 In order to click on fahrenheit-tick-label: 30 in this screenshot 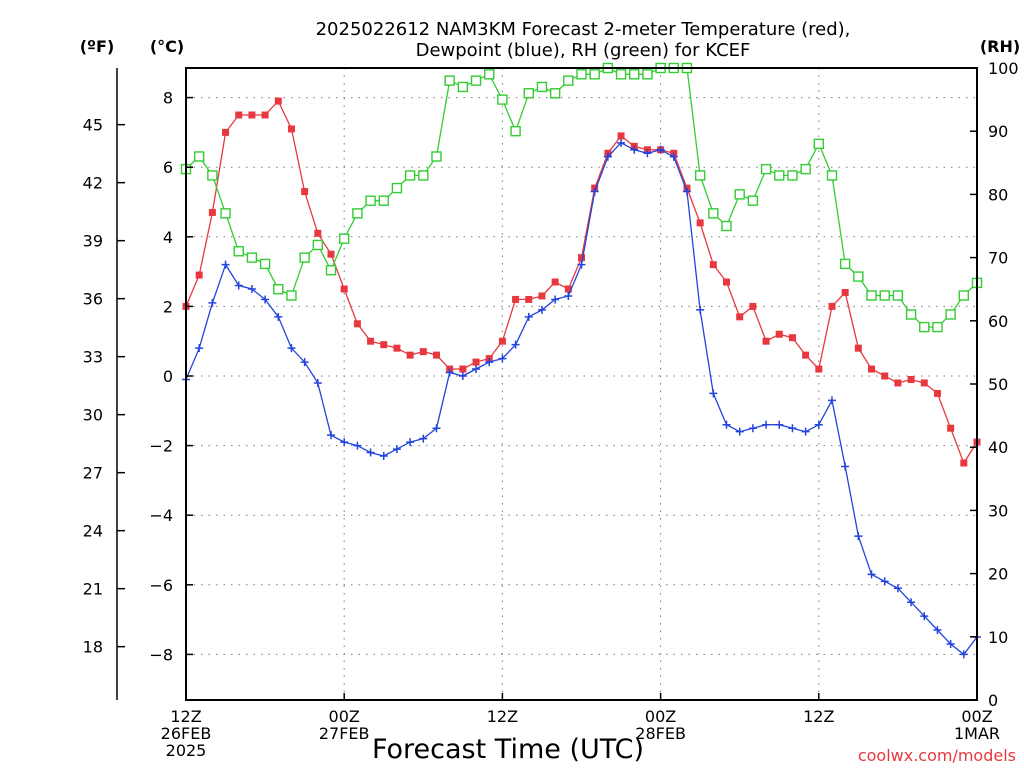, I will do `click(93, 415)`.